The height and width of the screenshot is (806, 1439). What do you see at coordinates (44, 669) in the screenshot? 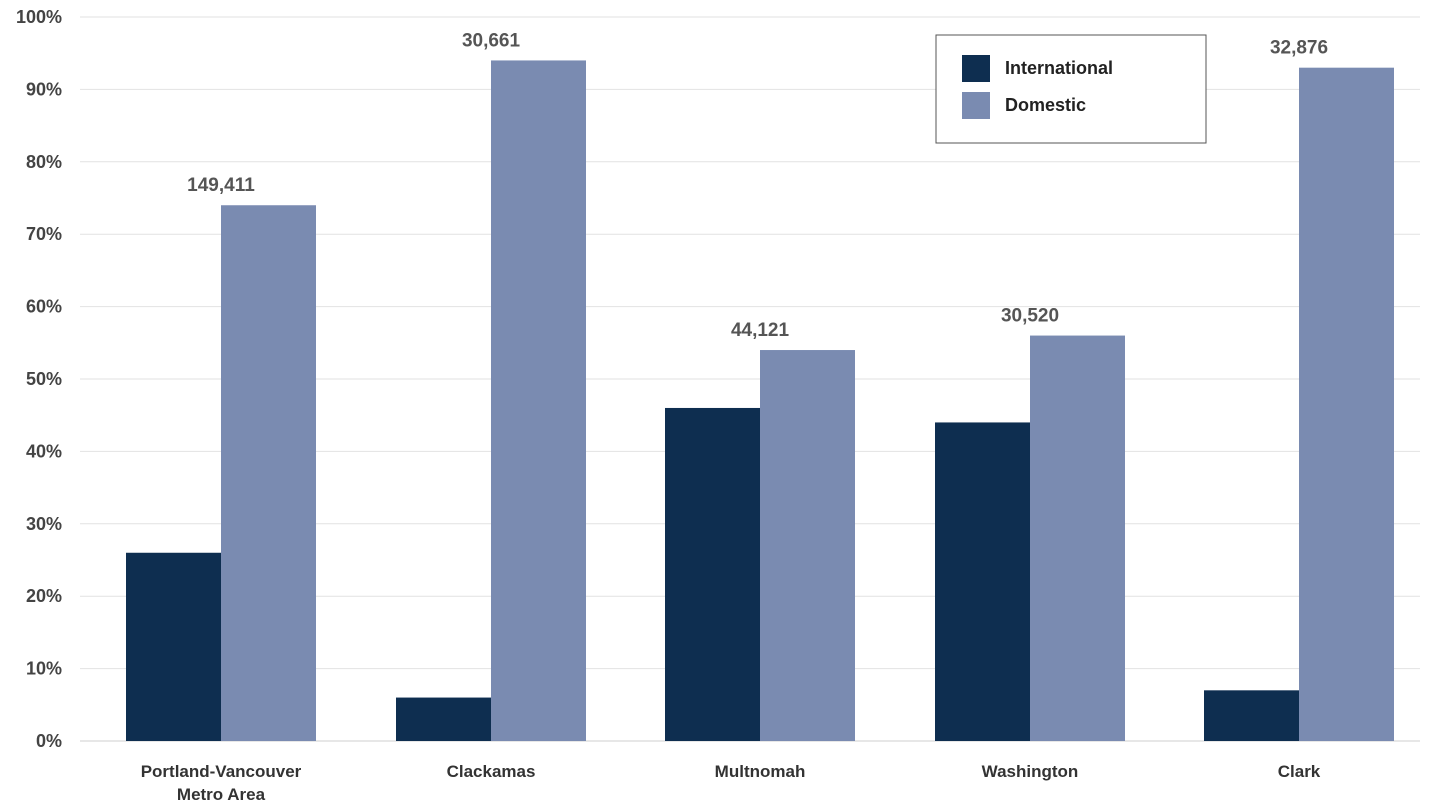
I see `y-tick-label: 10%` at bounding box center [44, 669].